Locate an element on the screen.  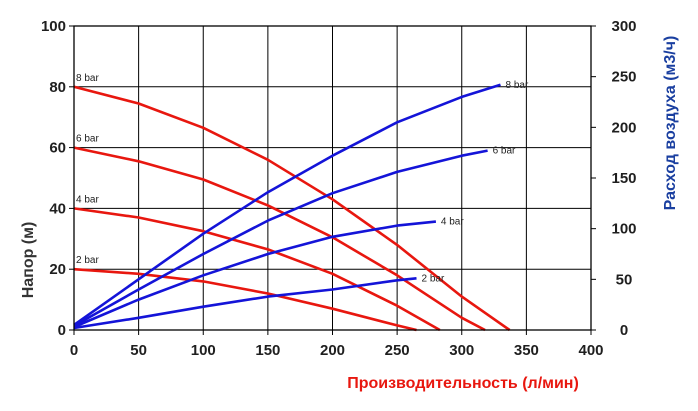
x-axis-title: Производительность (л/мин) is located at coordinates (463, 383).